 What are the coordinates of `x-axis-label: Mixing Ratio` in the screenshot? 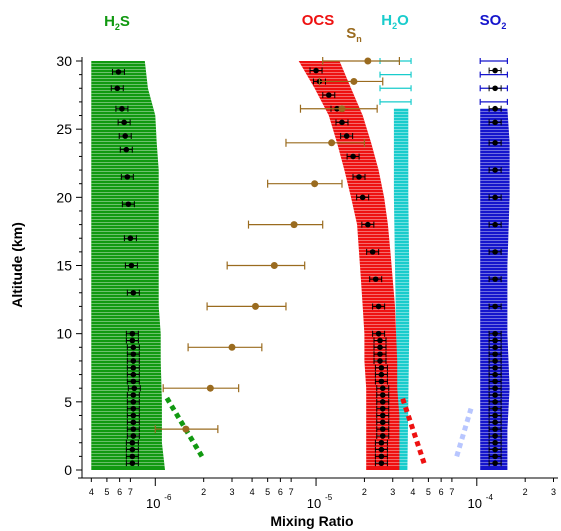 It's located at (311, 521).